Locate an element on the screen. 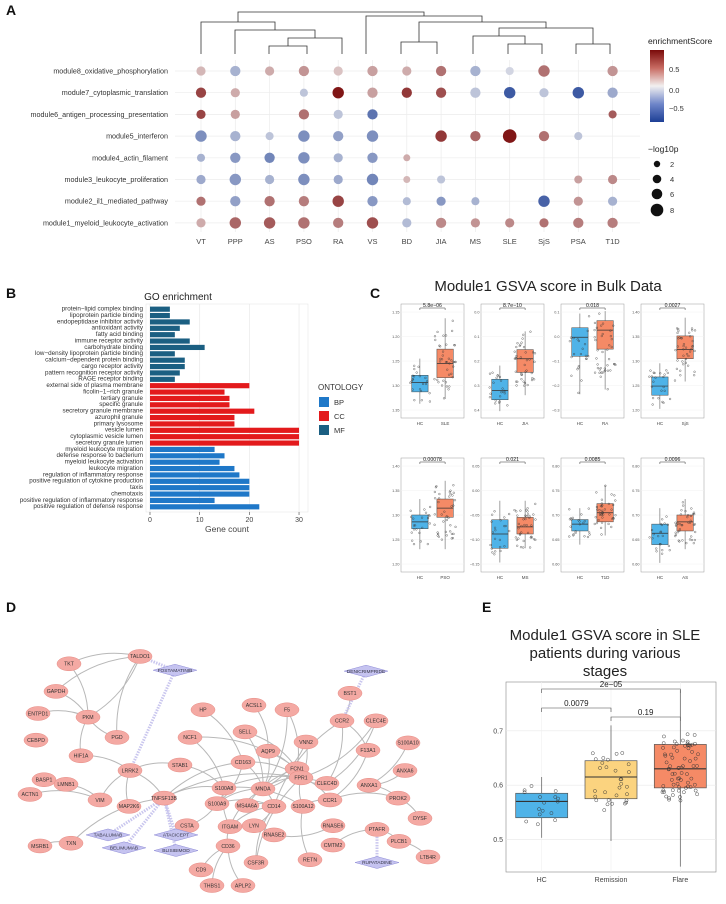 Image resolution: width=726 pixels, height=904 pixels. gene-node-label: MNDA is located at coordinates (263, 790).